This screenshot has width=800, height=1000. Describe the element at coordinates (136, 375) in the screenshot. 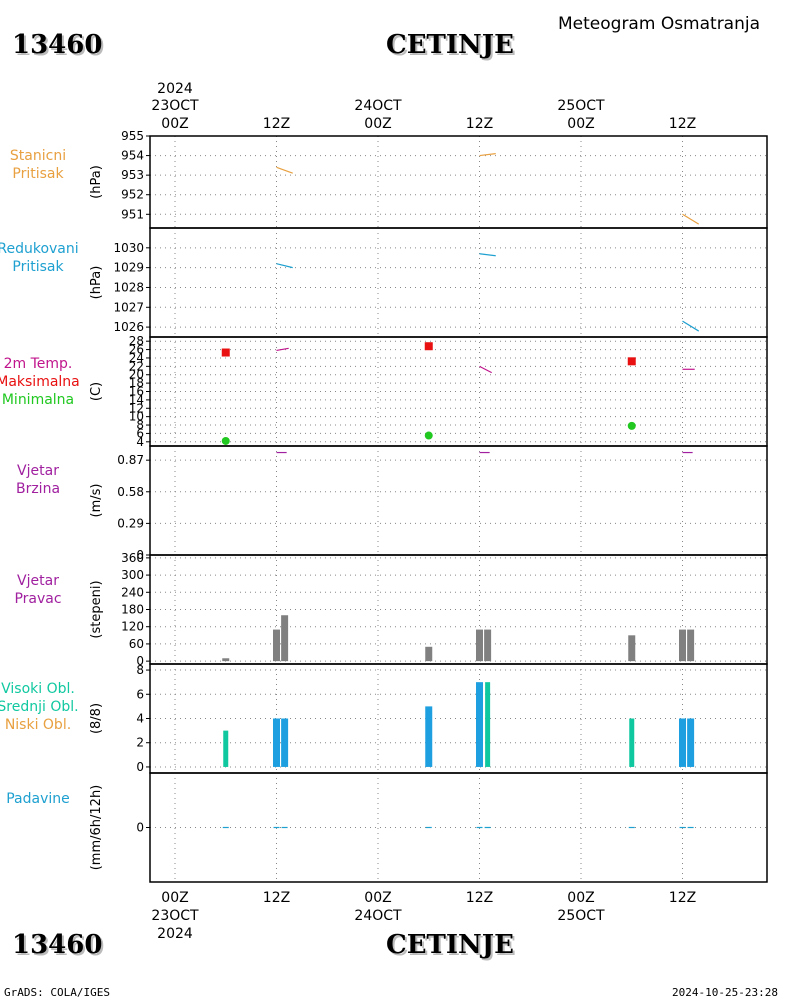

I see `y-tick-label: 20` at that location.